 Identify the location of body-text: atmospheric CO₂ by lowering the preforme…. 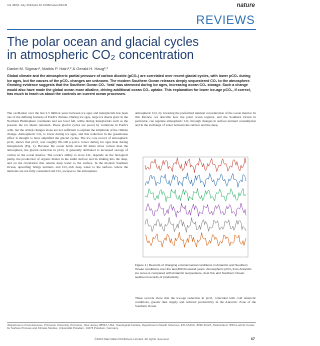
(195, 119).